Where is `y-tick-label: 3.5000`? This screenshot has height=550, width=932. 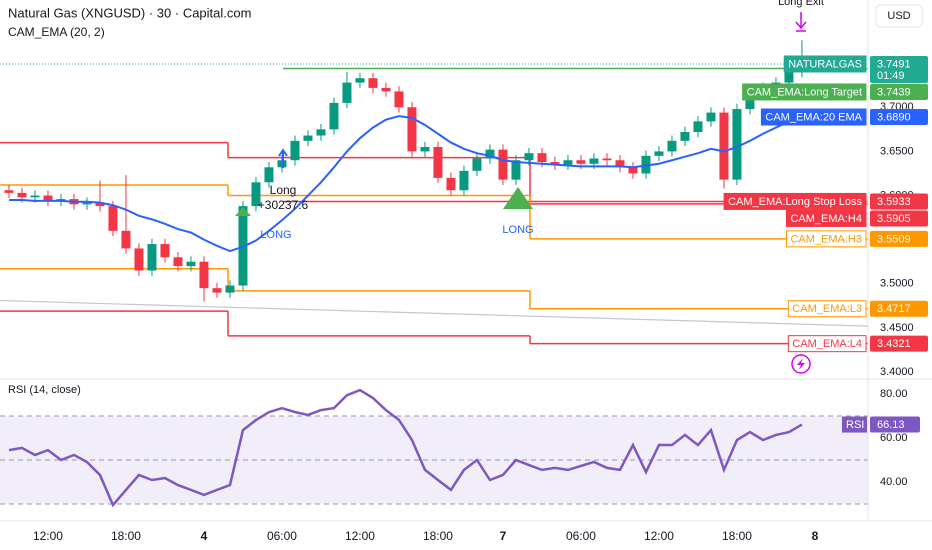
y-tick-label: 3.5000 is located at coordinates (897, 284).